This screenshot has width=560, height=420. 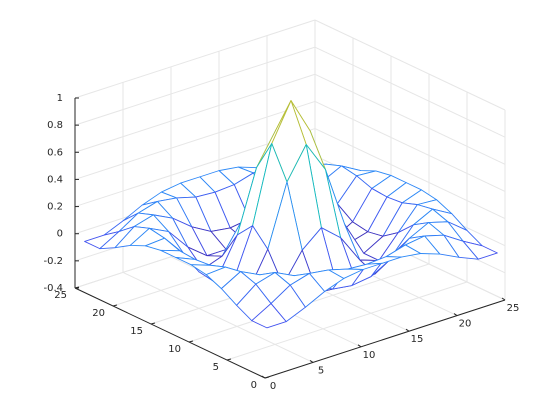 I want to click on x-tick-label: 20, so click(x=465, y=324).